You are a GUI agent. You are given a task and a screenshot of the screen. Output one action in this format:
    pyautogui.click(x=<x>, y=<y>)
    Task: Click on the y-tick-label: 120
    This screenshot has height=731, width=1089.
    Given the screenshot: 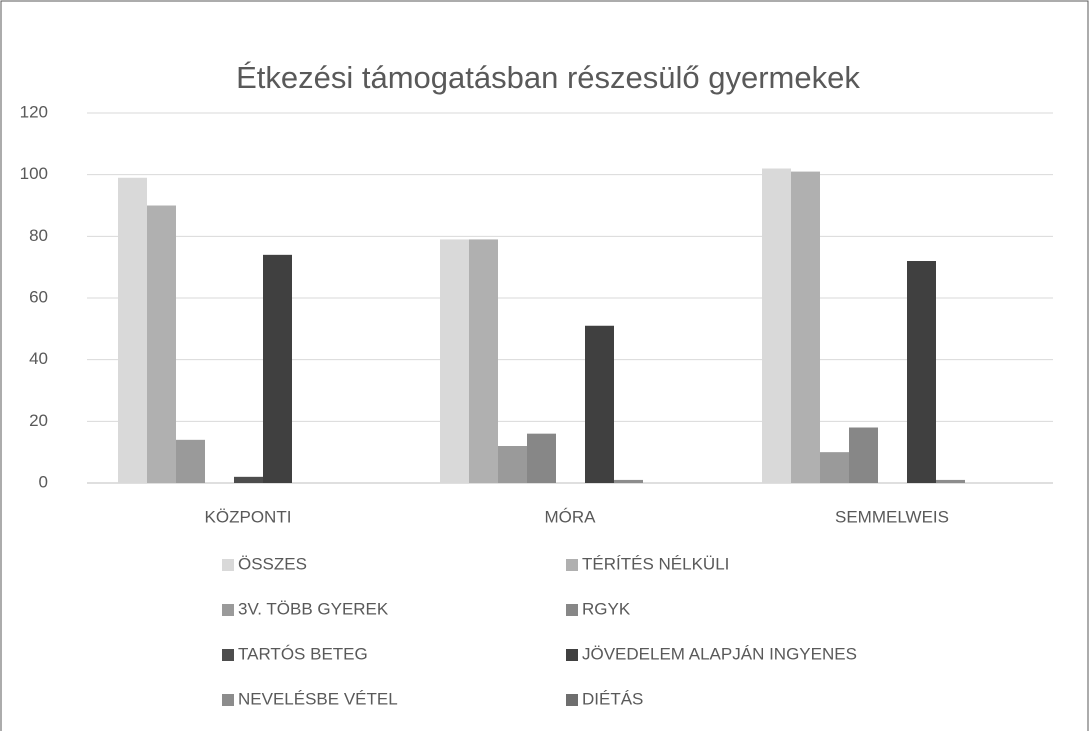 What is the action you would take?
    pyautogui.click(x=34, y=111)
    